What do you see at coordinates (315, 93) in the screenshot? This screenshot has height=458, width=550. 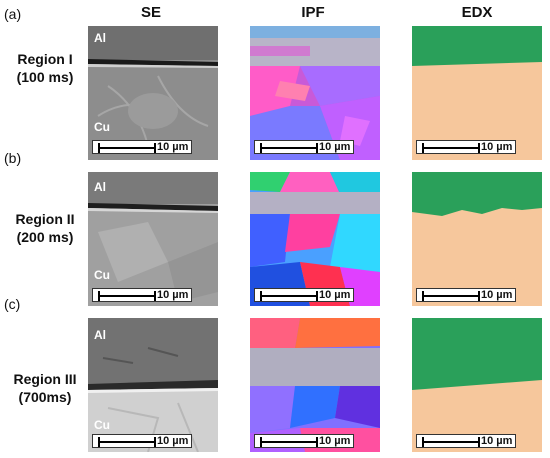 I see `ipf-map-region-1: 10 µm` at bounding box center [315, 93].